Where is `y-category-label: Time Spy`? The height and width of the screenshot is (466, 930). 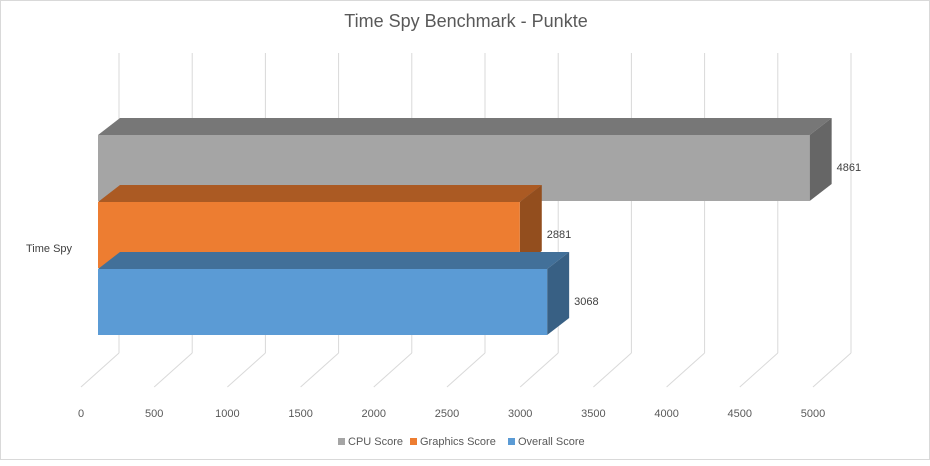 y-category-label: Time Spy is located at coordinates (49, 249).